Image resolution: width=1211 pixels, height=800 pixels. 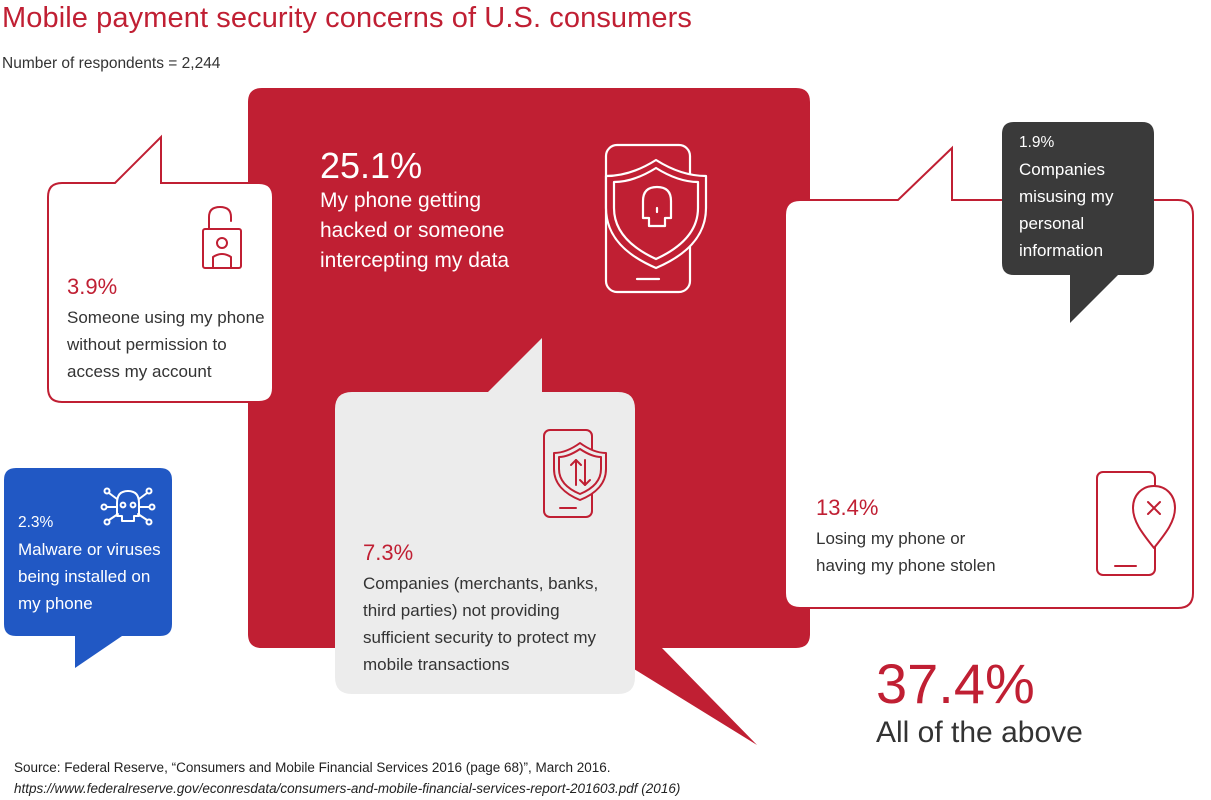 What do you see at coordinates (955, 683) in the screenshot?
I see `all-above-pct: 37.4%` at bounding box center [955, 683].